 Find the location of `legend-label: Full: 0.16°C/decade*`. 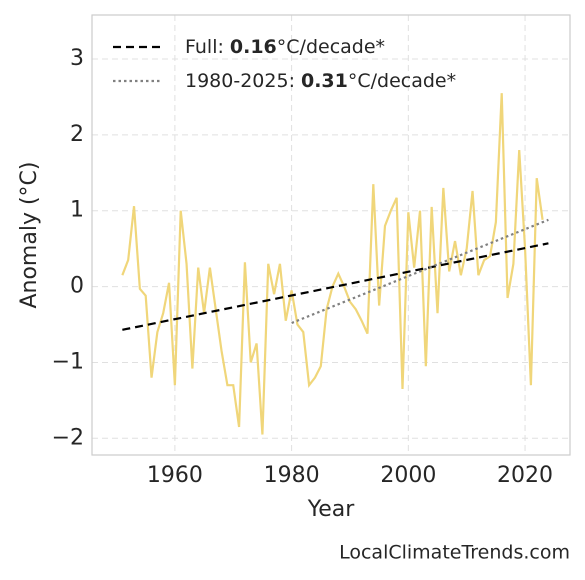

legend-label: Full: 0.16°C/decade* is located at coordinates (285, 47).